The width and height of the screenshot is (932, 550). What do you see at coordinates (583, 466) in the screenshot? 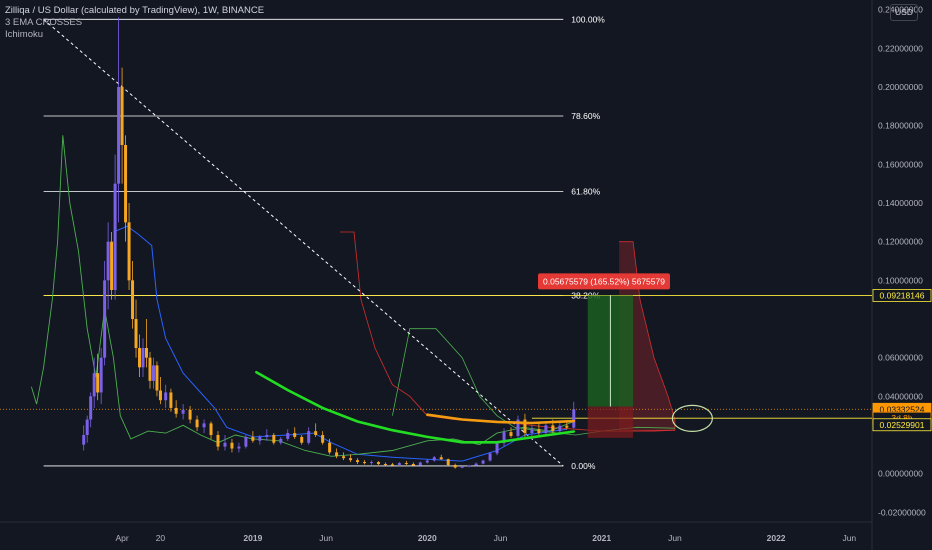
I see `fib-level-label: 0.00%` at bounding box center [583, 466].